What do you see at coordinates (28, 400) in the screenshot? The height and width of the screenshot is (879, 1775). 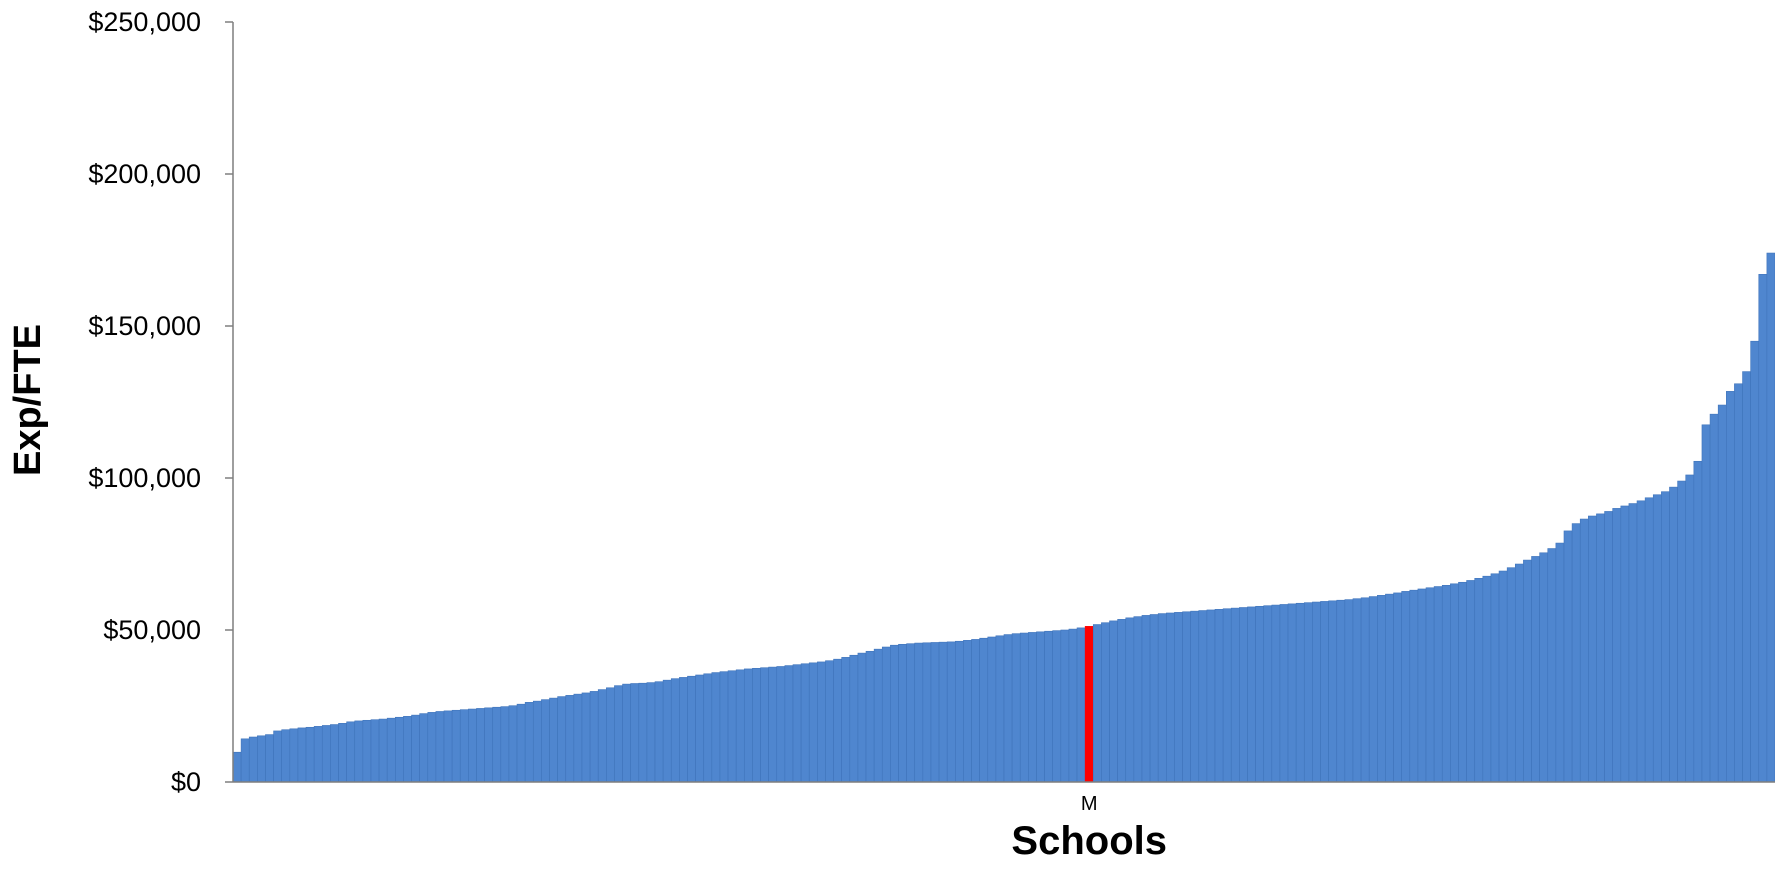 I see `y-axis-title: Exp/FTE` at bounding box center [28, 400].